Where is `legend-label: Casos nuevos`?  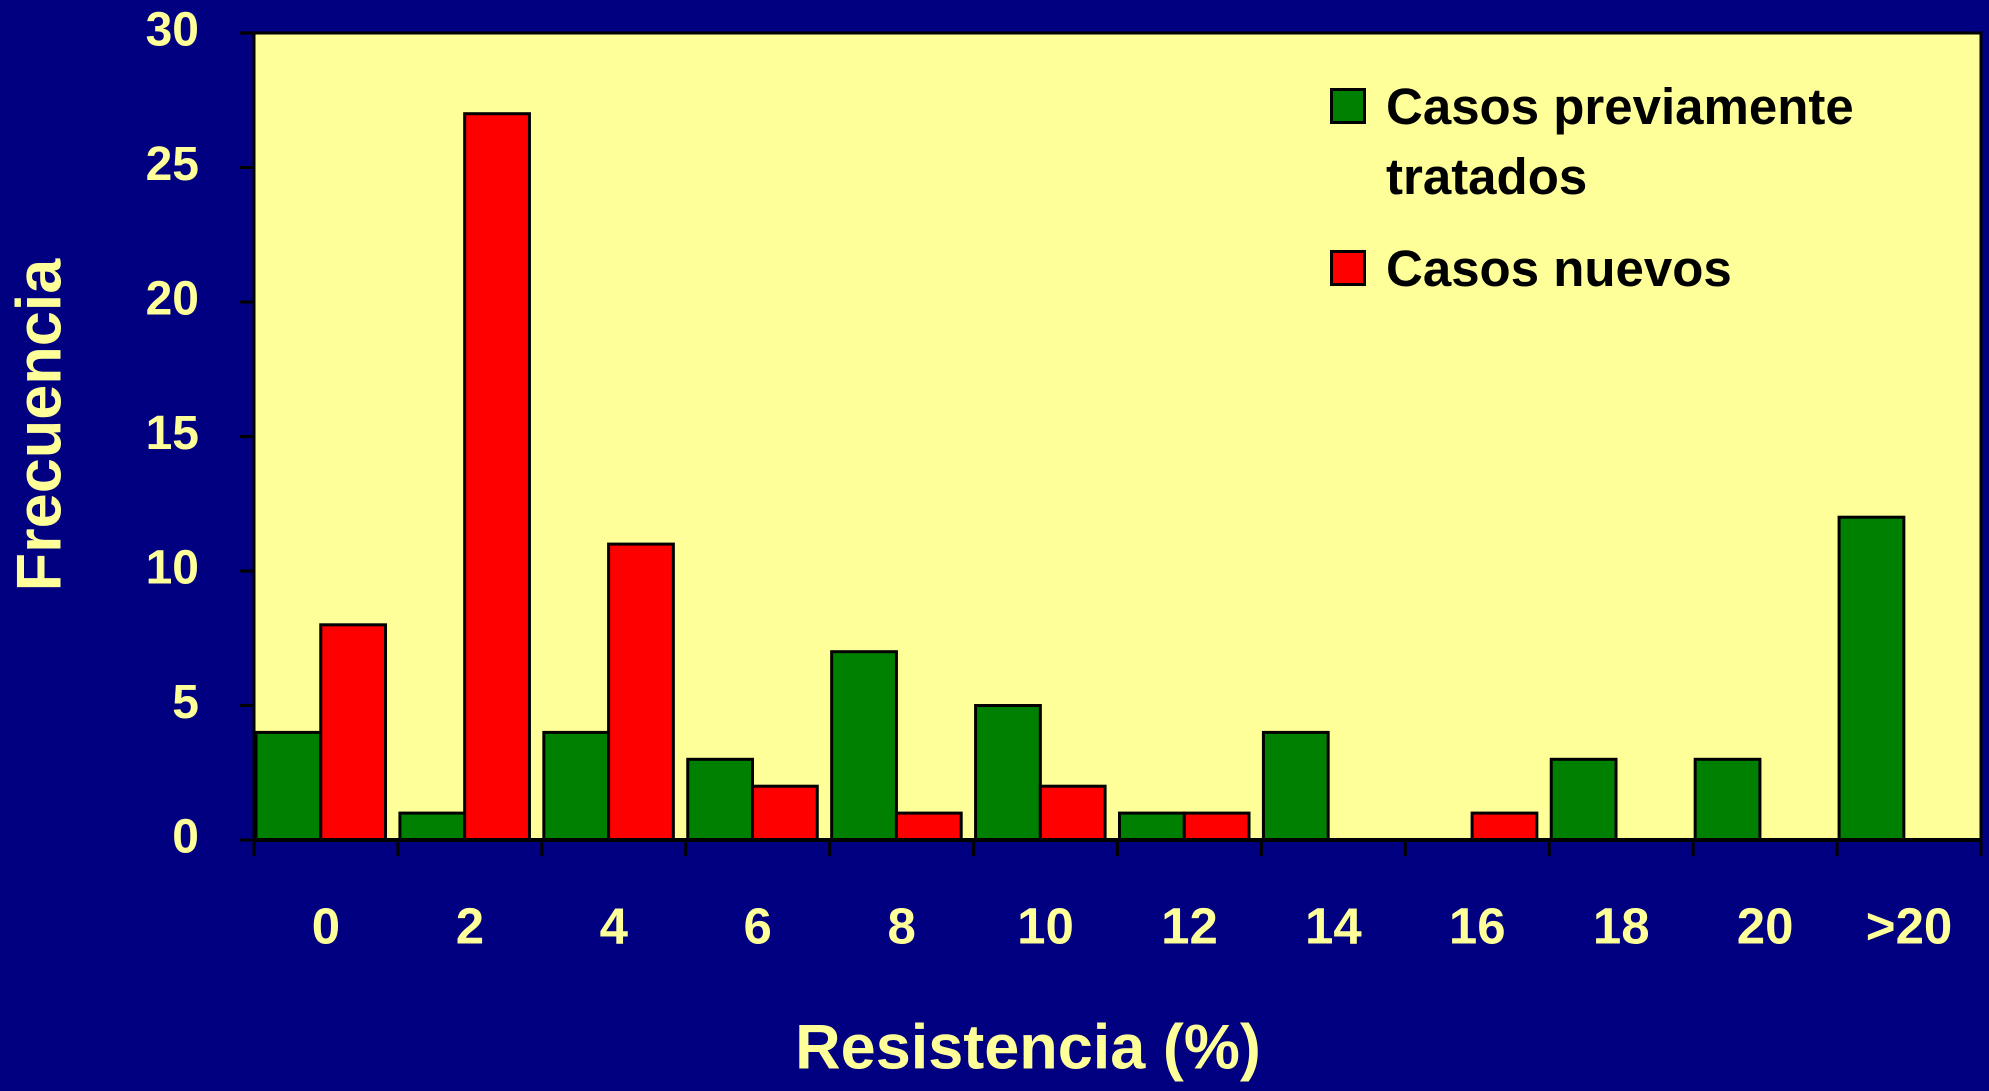 legend-label: Casos nuevos is located at coordinates (1559, 268).